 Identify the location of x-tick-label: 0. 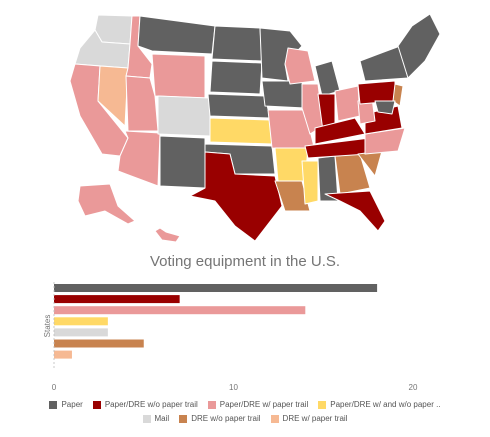
(54, 387).